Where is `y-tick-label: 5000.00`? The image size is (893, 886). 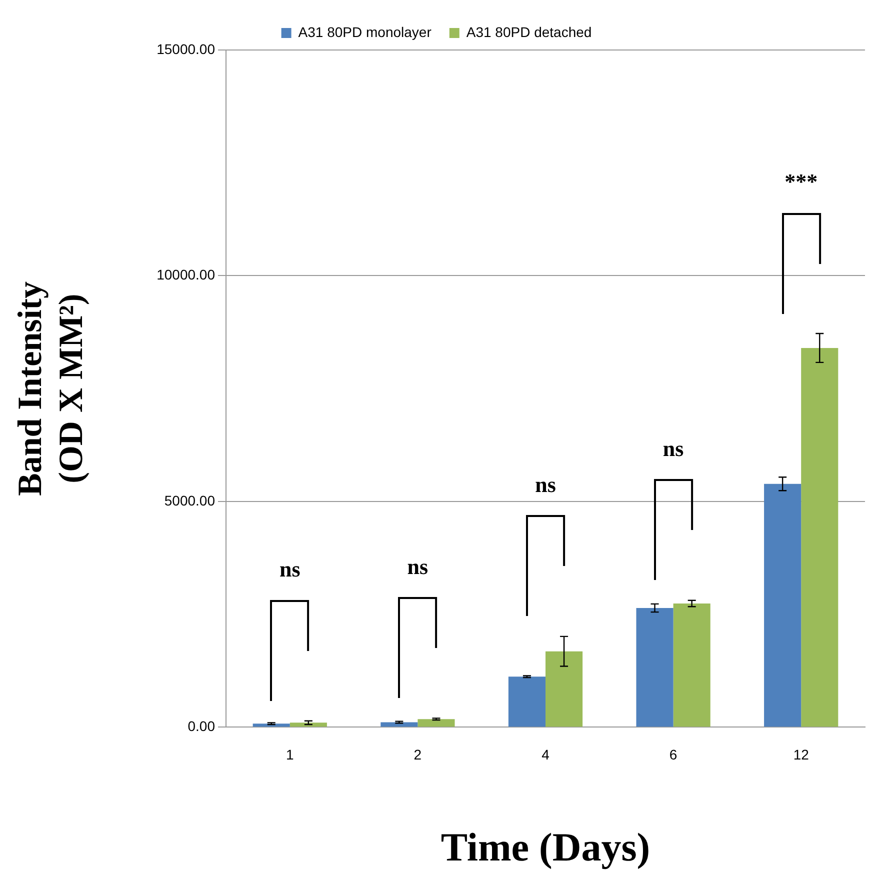 y-tick-label: 5000.00 is located at coordinates (190, 500).